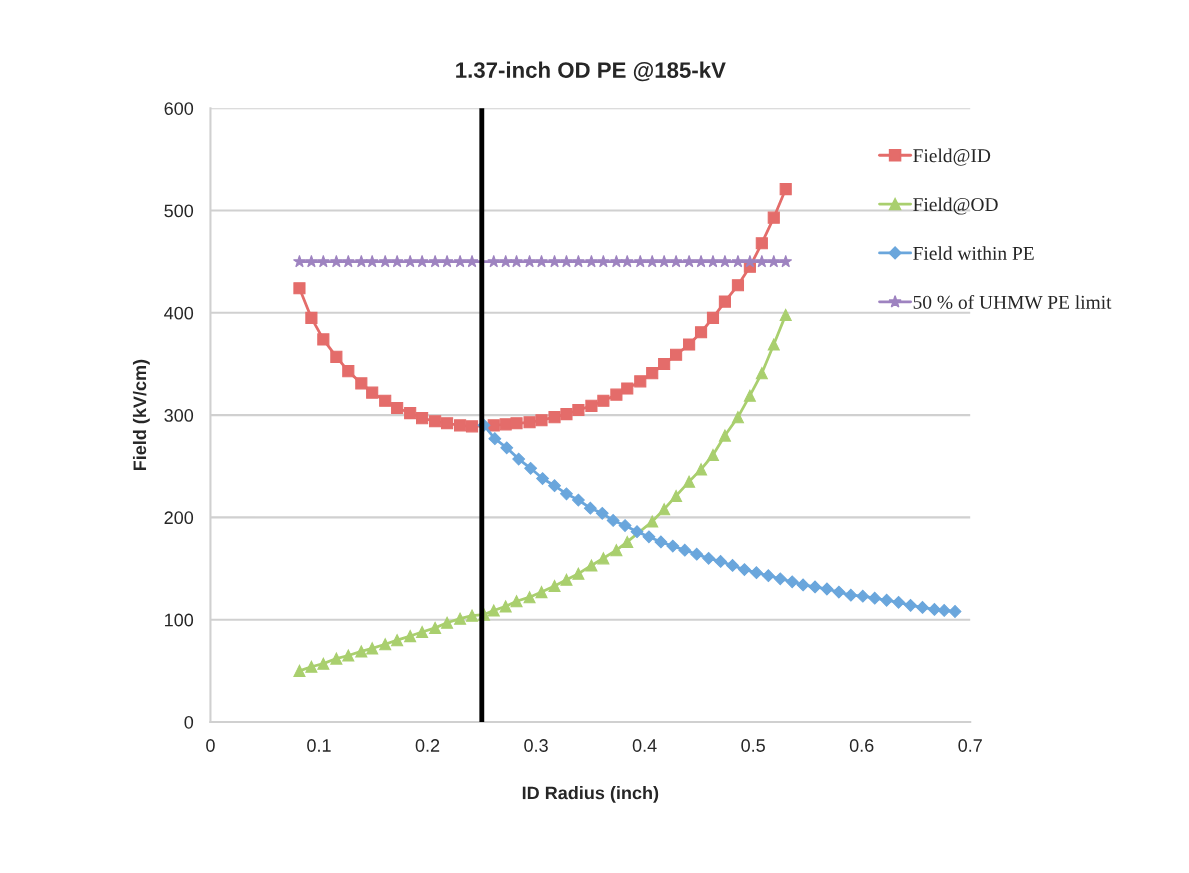 The height and width of the screenshot is (873, 1189). What do you see at coordinates (427, 745) in the screenshot?
I see `x-tick-label: 0.2` at bounding box center [427, 745].